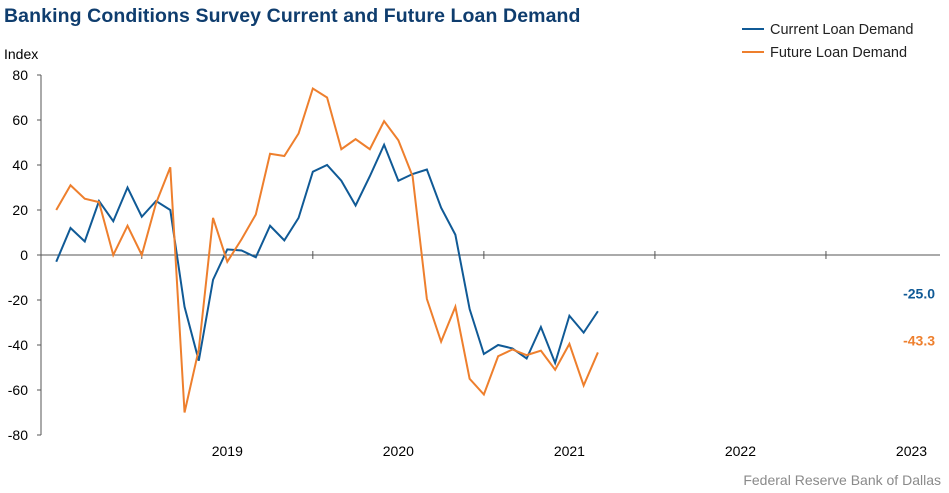 The width and height of the screenshot is (949, 493). I want to click on end-labels: -25.0 -43.3, so click(919, 316).